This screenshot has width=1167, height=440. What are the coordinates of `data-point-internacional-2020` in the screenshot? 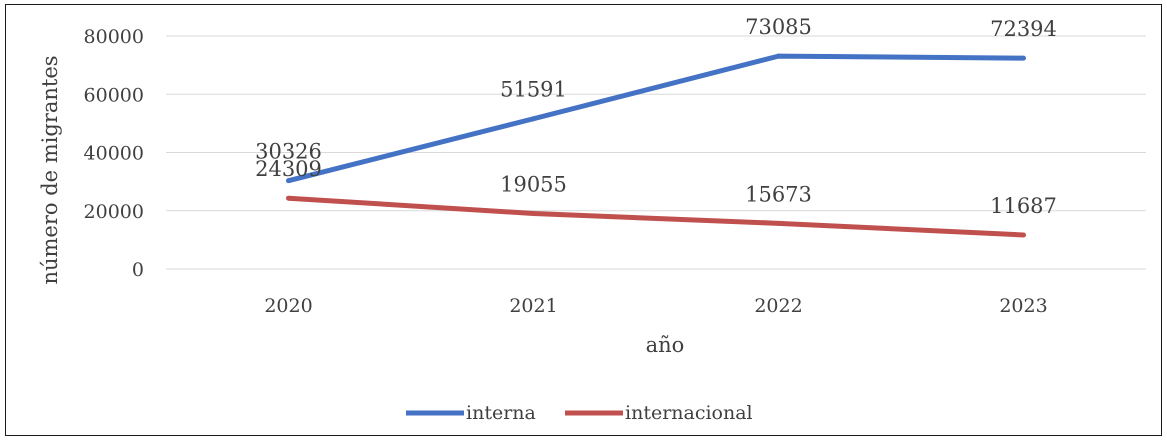 It's located at (288, 198).